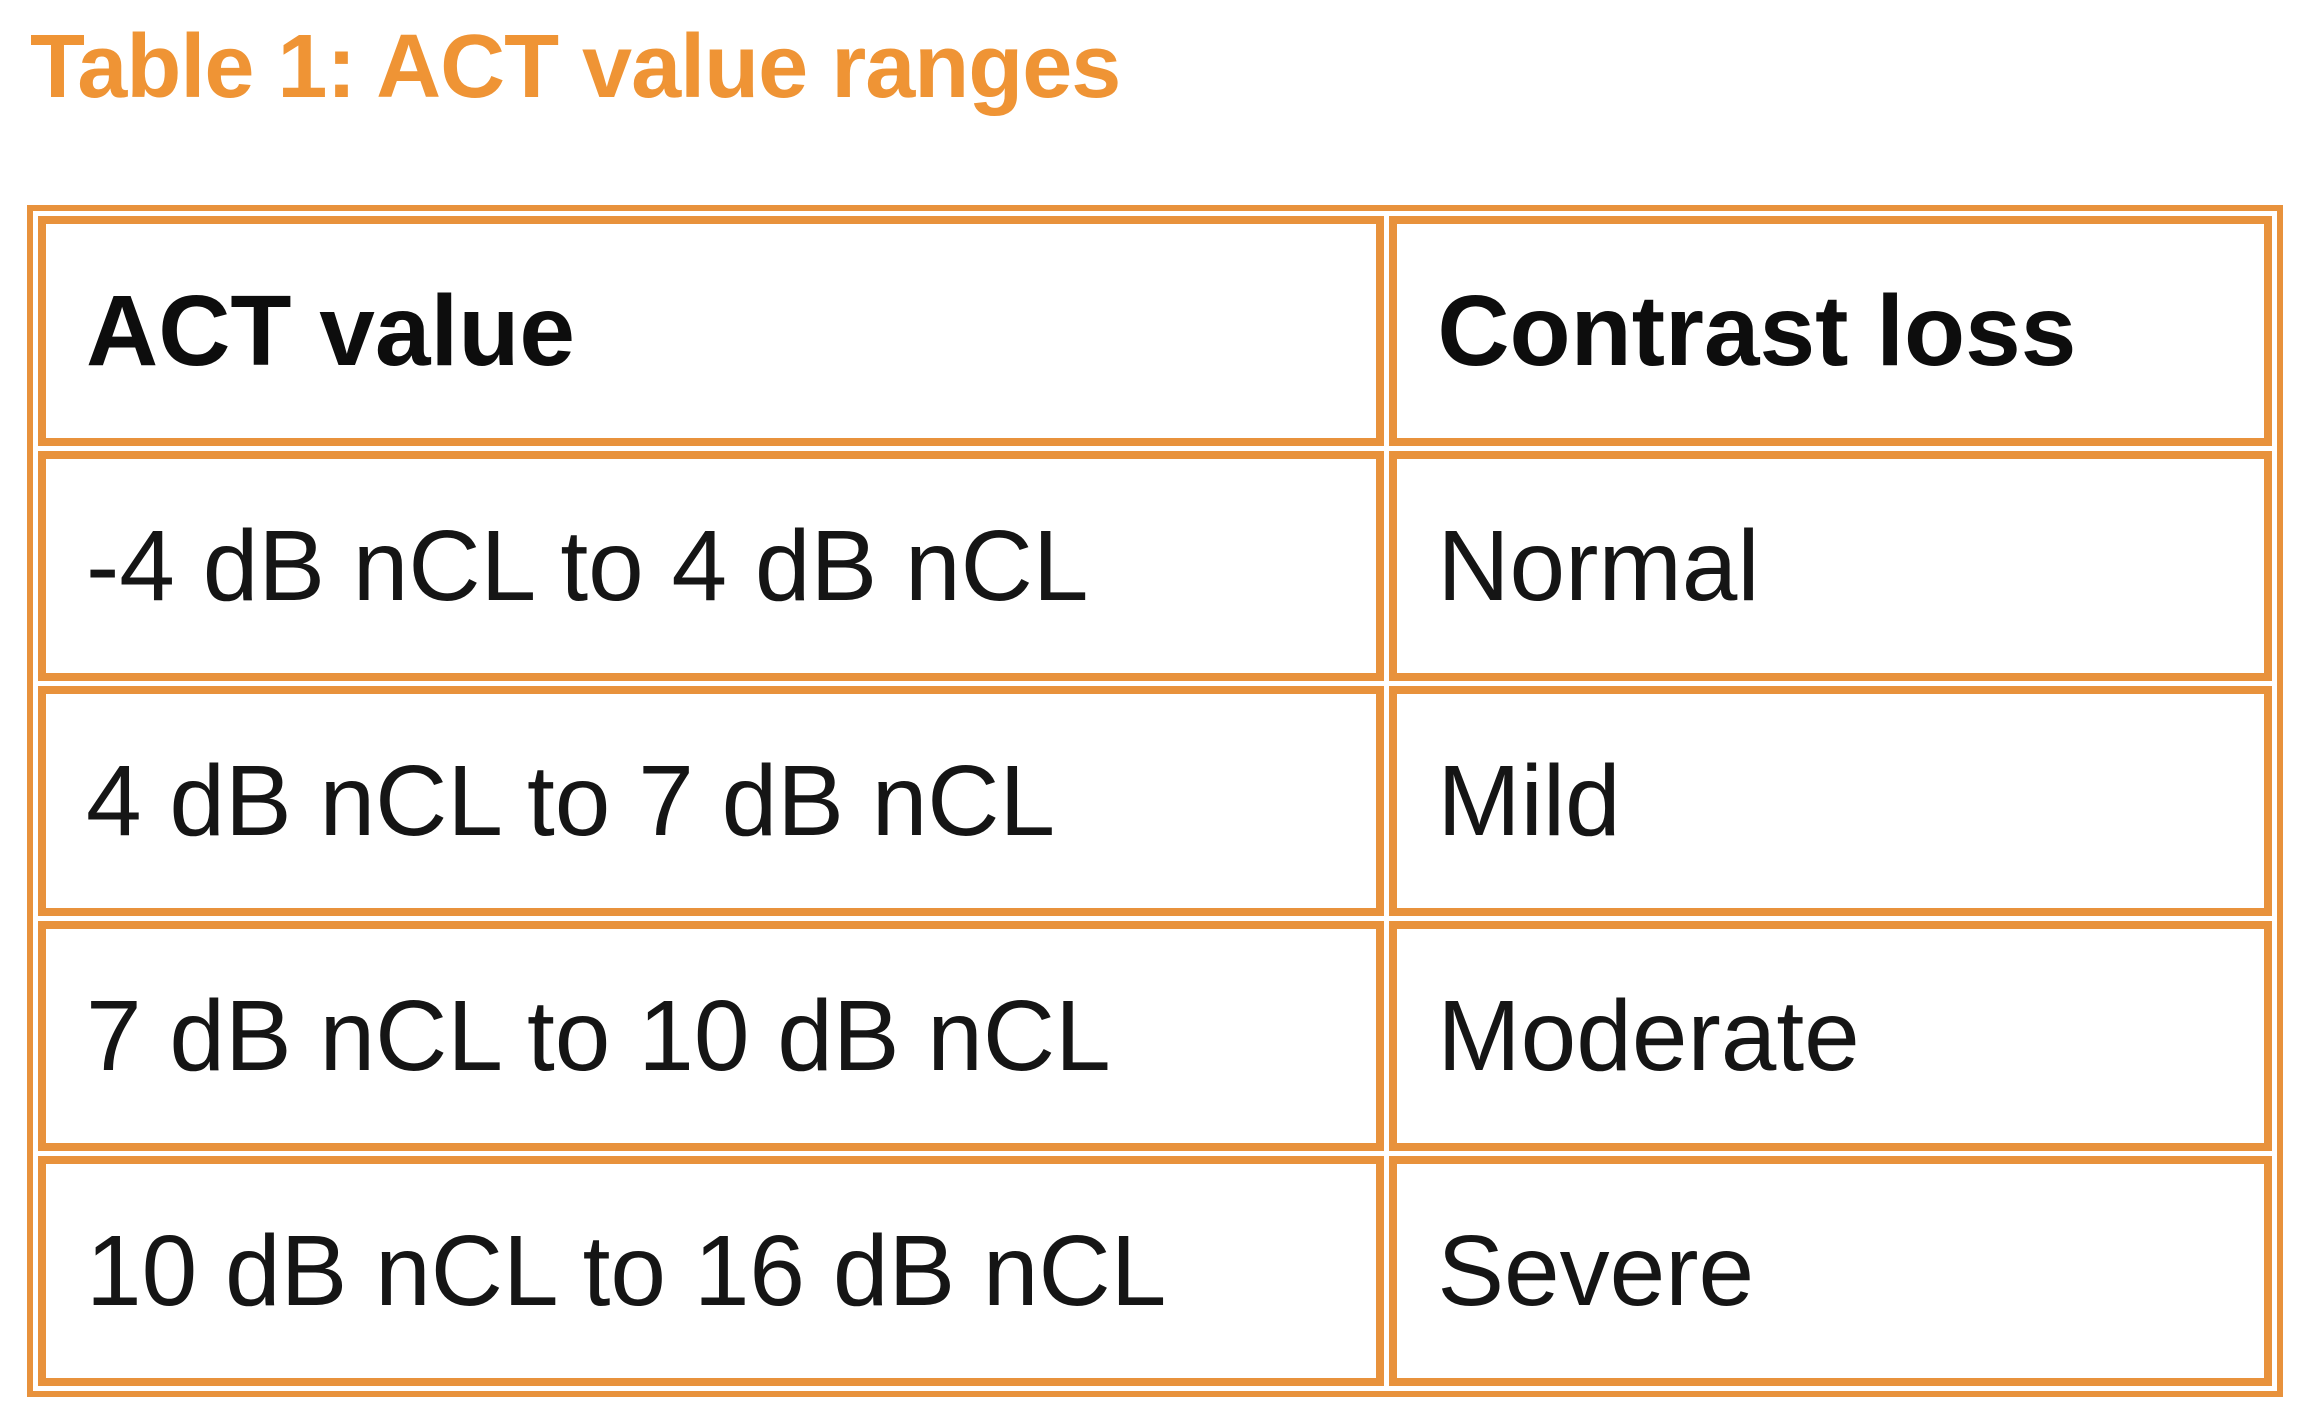  What do you see at coordinates (711, 331) in the screenshot?
I see `column-header-act-value: ACT value` at bounding box center [711, 331].